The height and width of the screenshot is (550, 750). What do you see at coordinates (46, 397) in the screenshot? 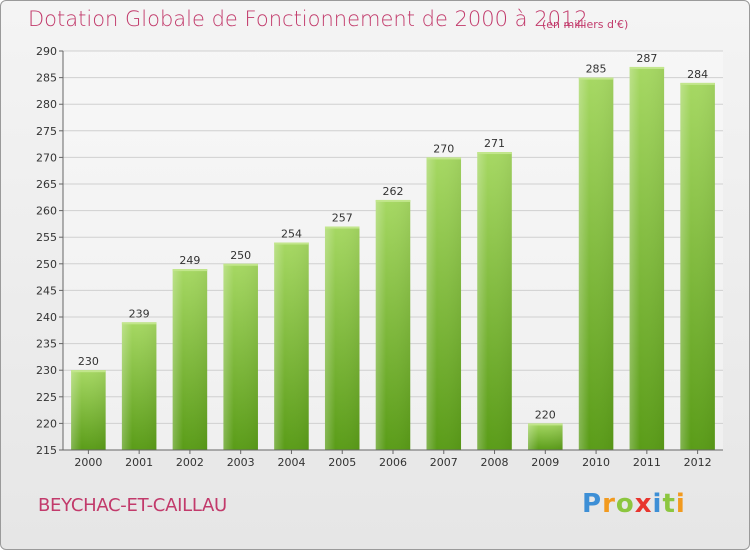
I see `y-tick-label: 225` at bounding box center [46, 397].